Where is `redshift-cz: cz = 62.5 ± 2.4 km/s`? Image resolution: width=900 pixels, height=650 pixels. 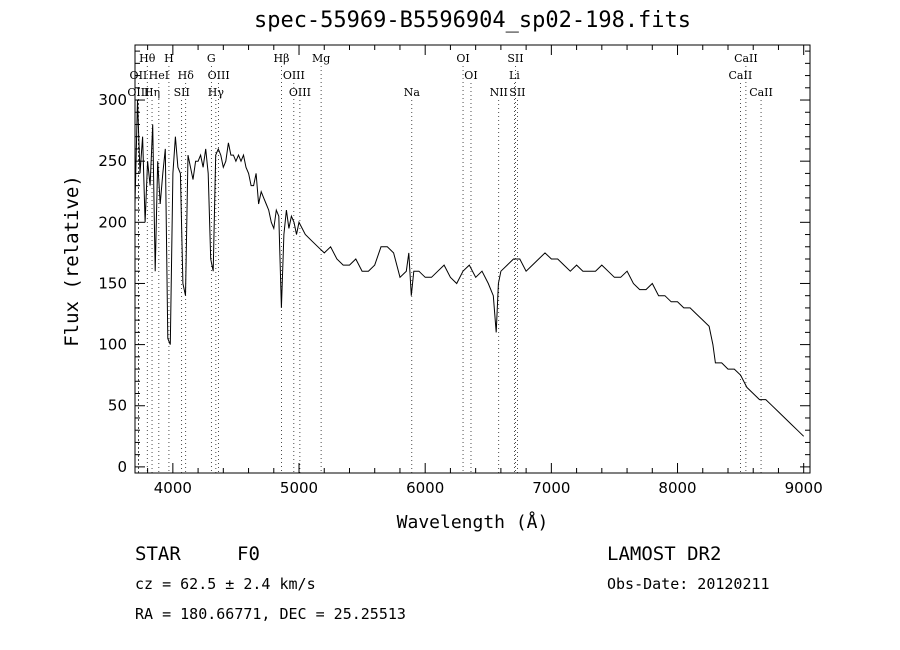
redshift-cz: cz = 62.5 ± 2.4 km/s is located at coordinates (225, 584).